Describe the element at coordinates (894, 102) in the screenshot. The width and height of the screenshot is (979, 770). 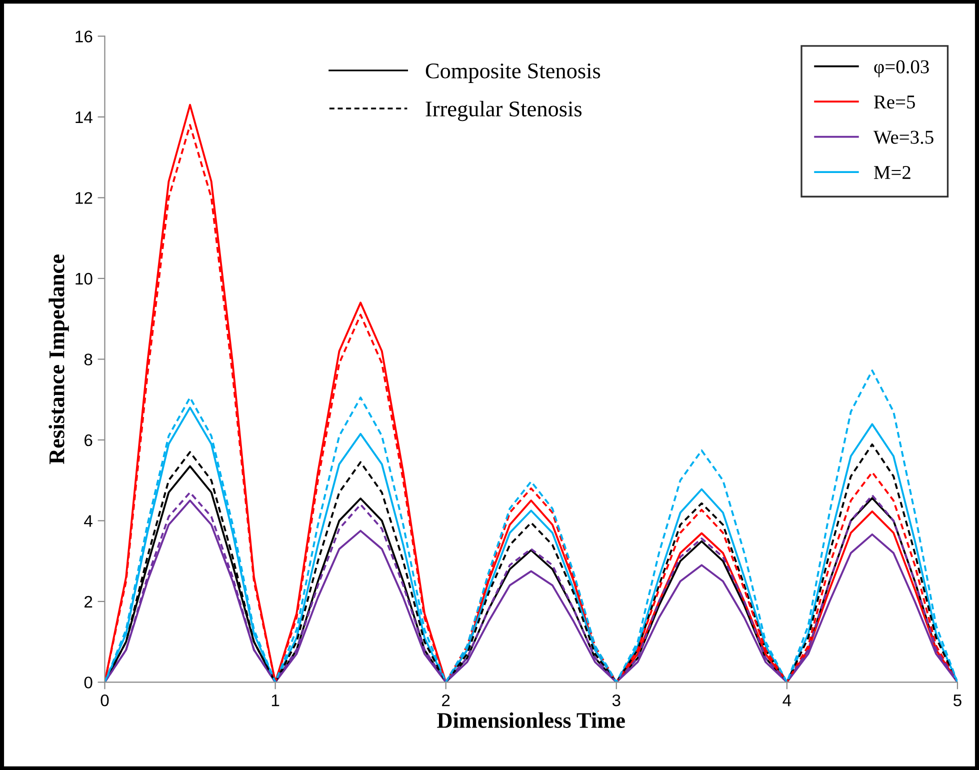
I see `legend-label: Re=5` at that location.